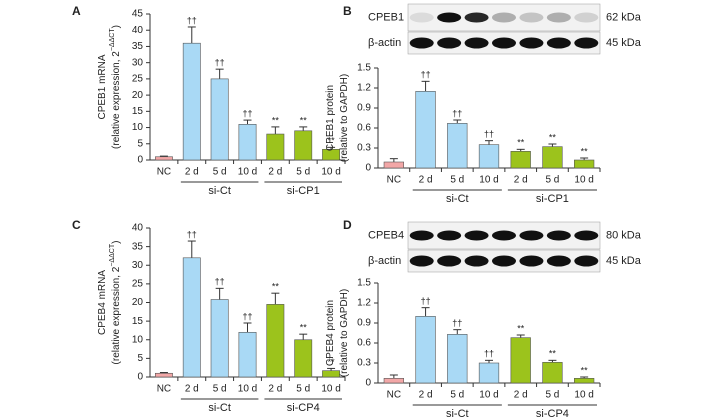  Describe the element at coordinates (303, 191) in the screenshot. I see `group-label: si-CP1` at that location.